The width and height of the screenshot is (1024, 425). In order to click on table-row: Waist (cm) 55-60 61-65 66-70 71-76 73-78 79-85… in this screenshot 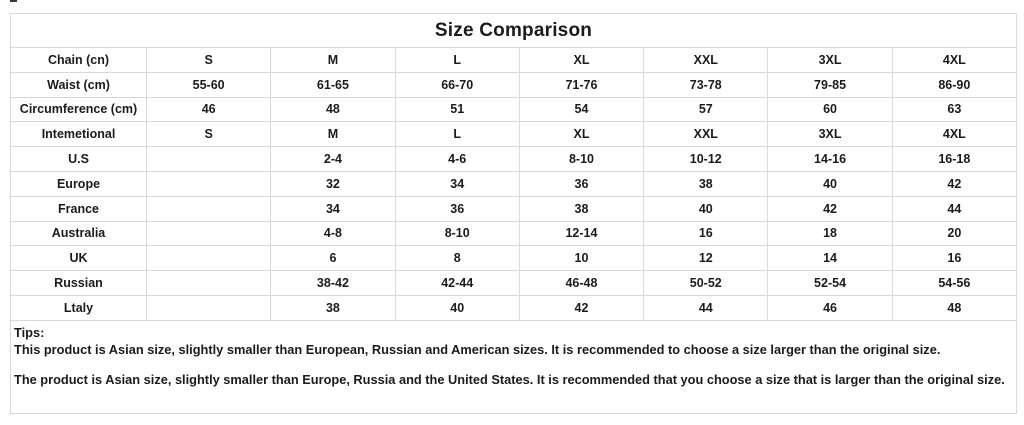, I will do `click(514, 84)`.